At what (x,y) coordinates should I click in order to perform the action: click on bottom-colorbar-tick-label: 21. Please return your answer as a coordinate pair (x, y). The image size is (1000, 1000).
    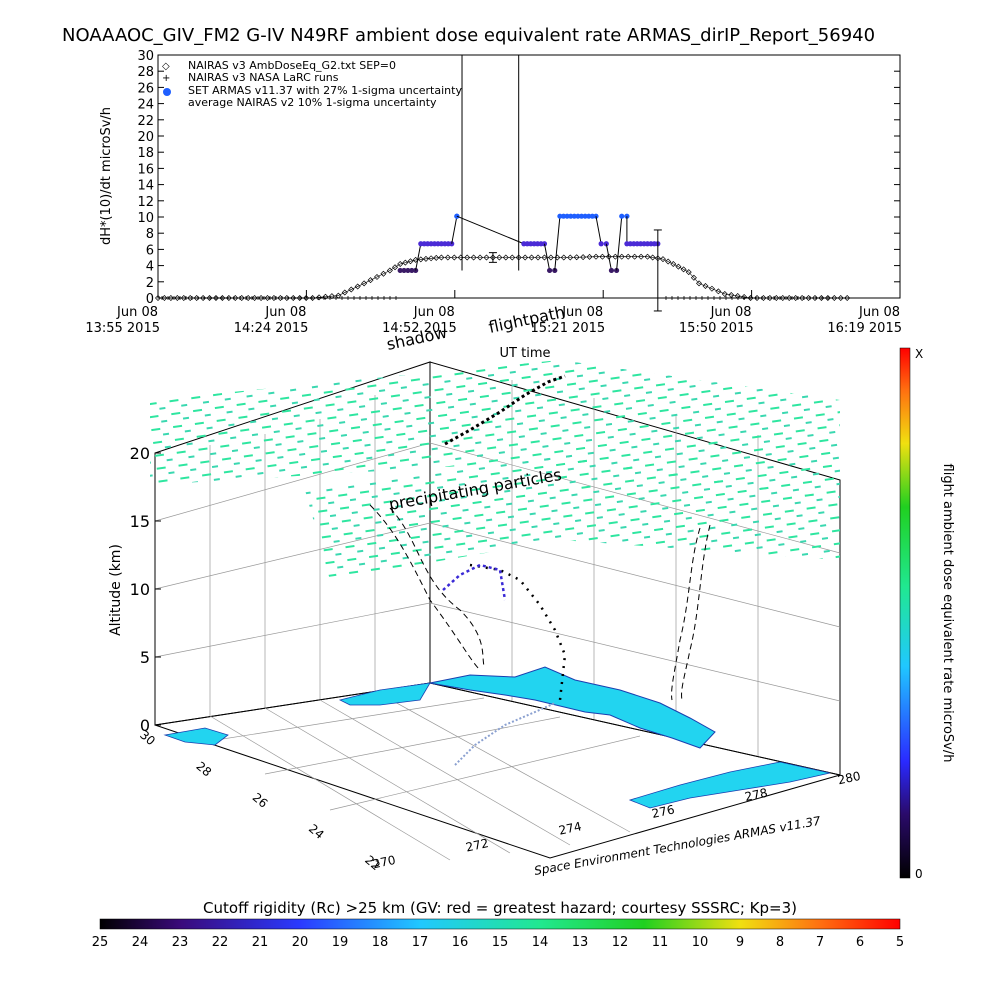
    Looking at the image, I should click on (260, 942).